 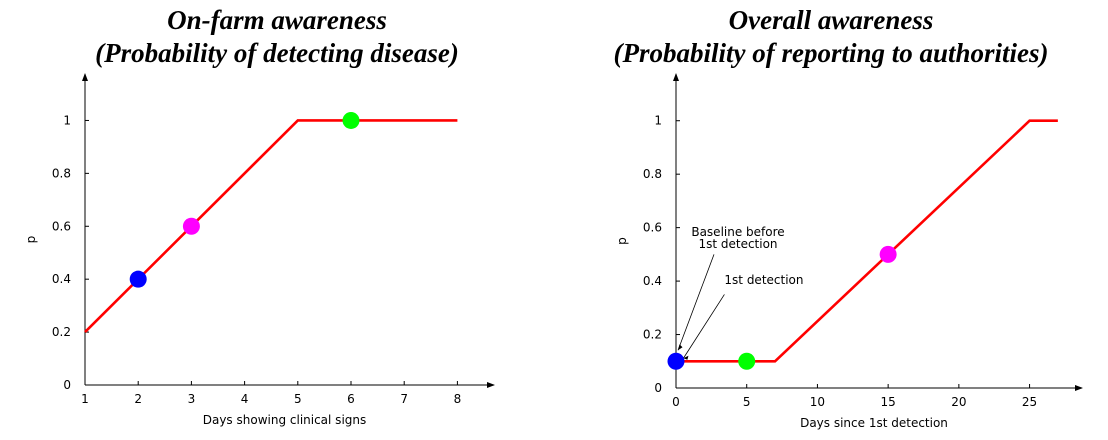 I want to click on x-axis-label: Days showing clinical signs, so click(x=285, y=420).